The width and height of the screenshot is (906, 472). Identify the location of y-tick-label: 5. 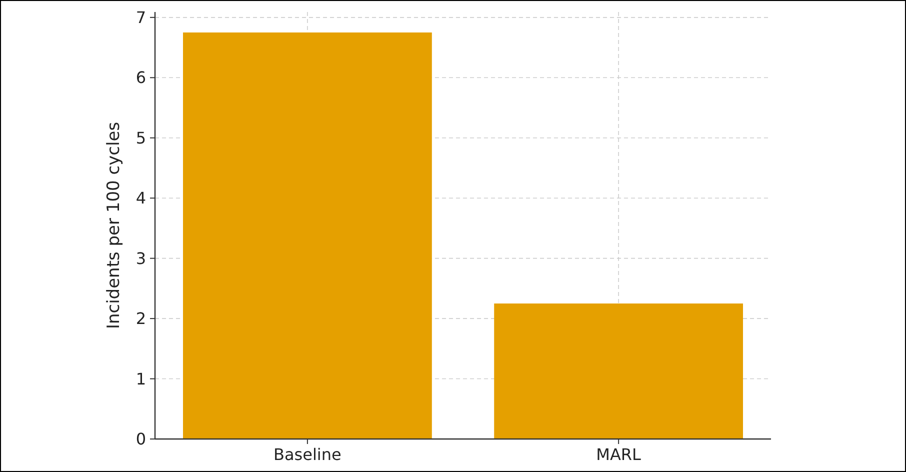
(141, 138).